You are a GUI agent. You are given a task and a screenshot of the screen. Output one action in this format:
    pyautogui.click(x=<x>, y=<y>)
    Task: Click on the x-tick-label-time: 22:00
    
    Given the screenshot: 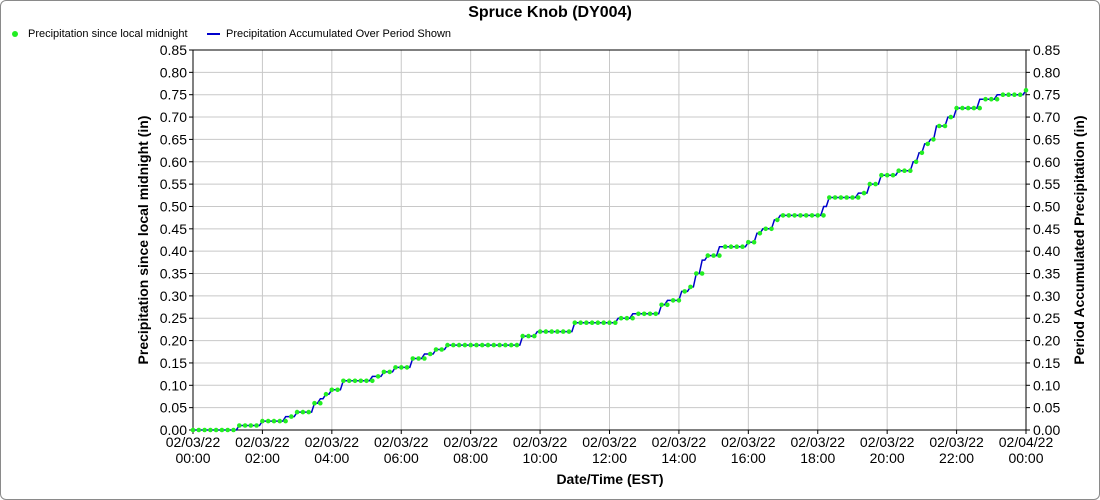 What is the action you would take?
    pyautogui.click(x=956, y=458)
    